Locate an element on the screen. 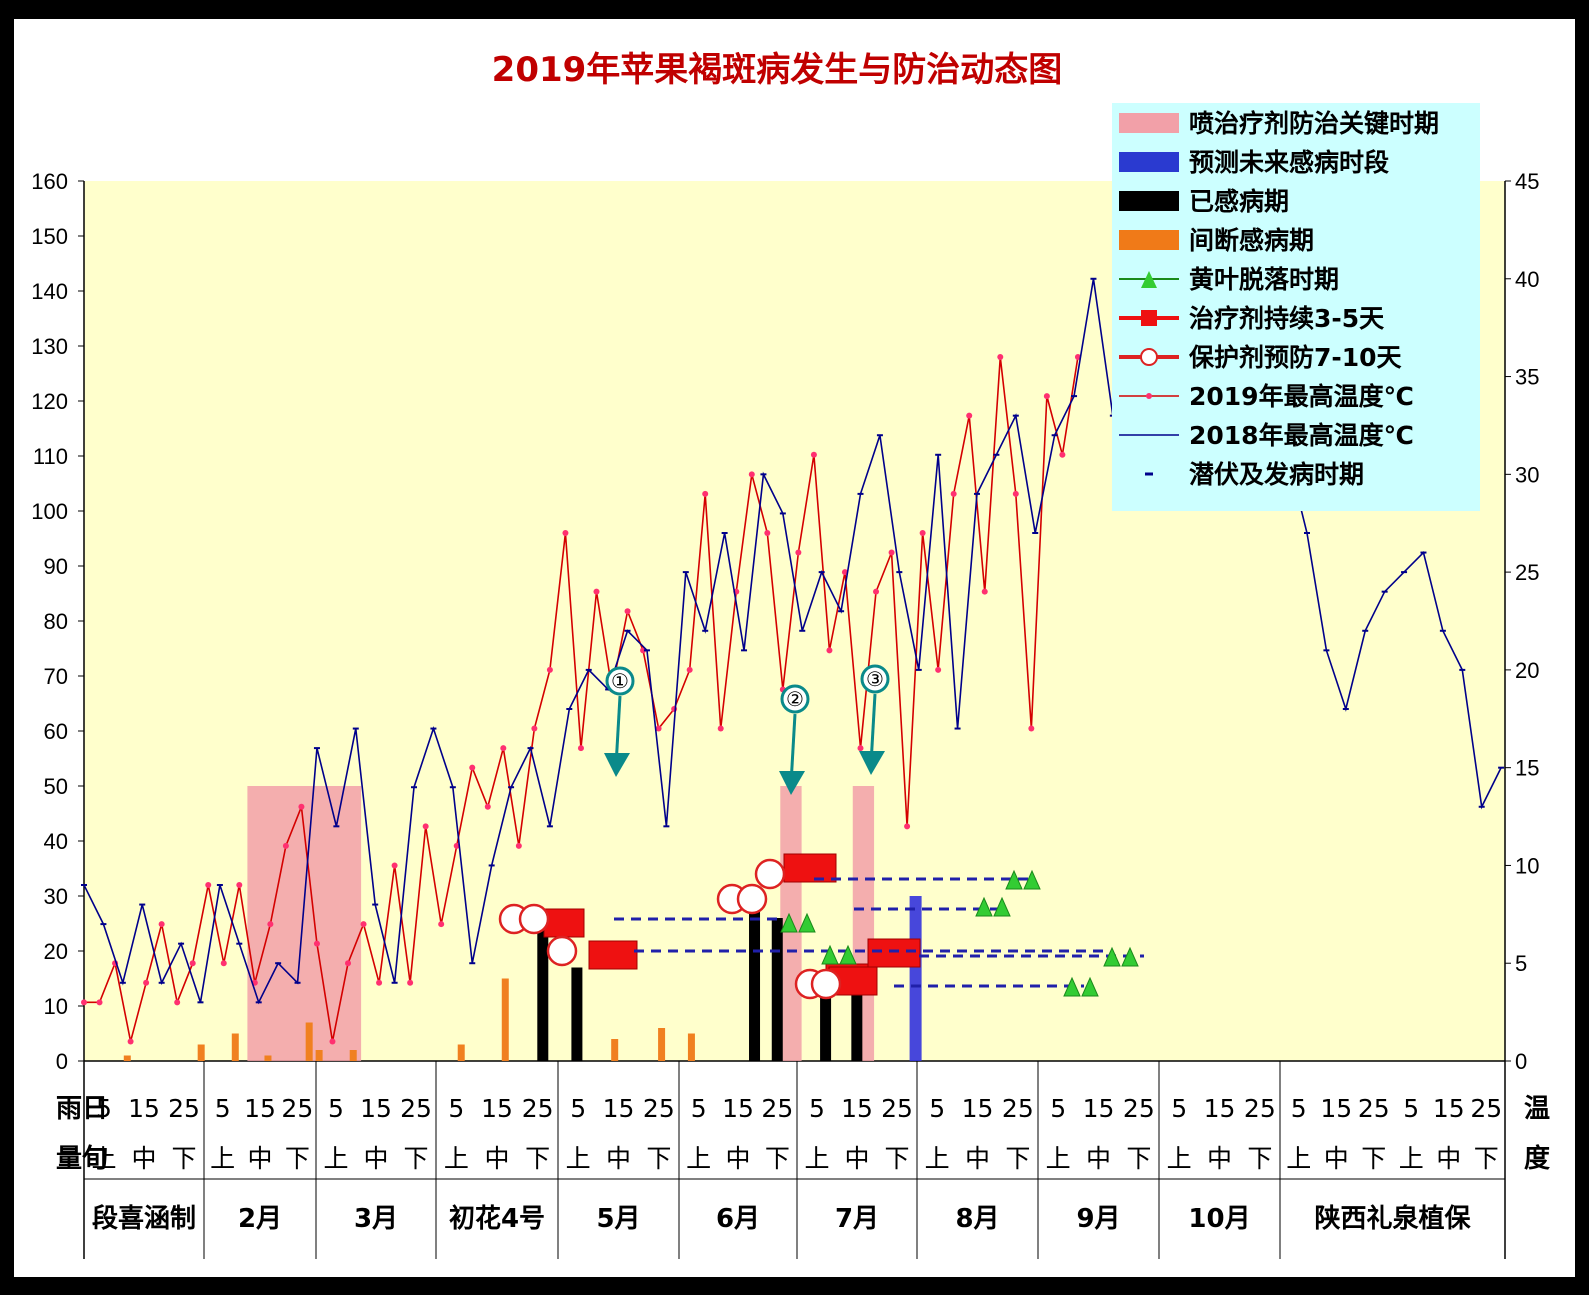 This screenshot has width=1589, height=1295. legend-swatch-2019 is located at coordinates (1149, 396).